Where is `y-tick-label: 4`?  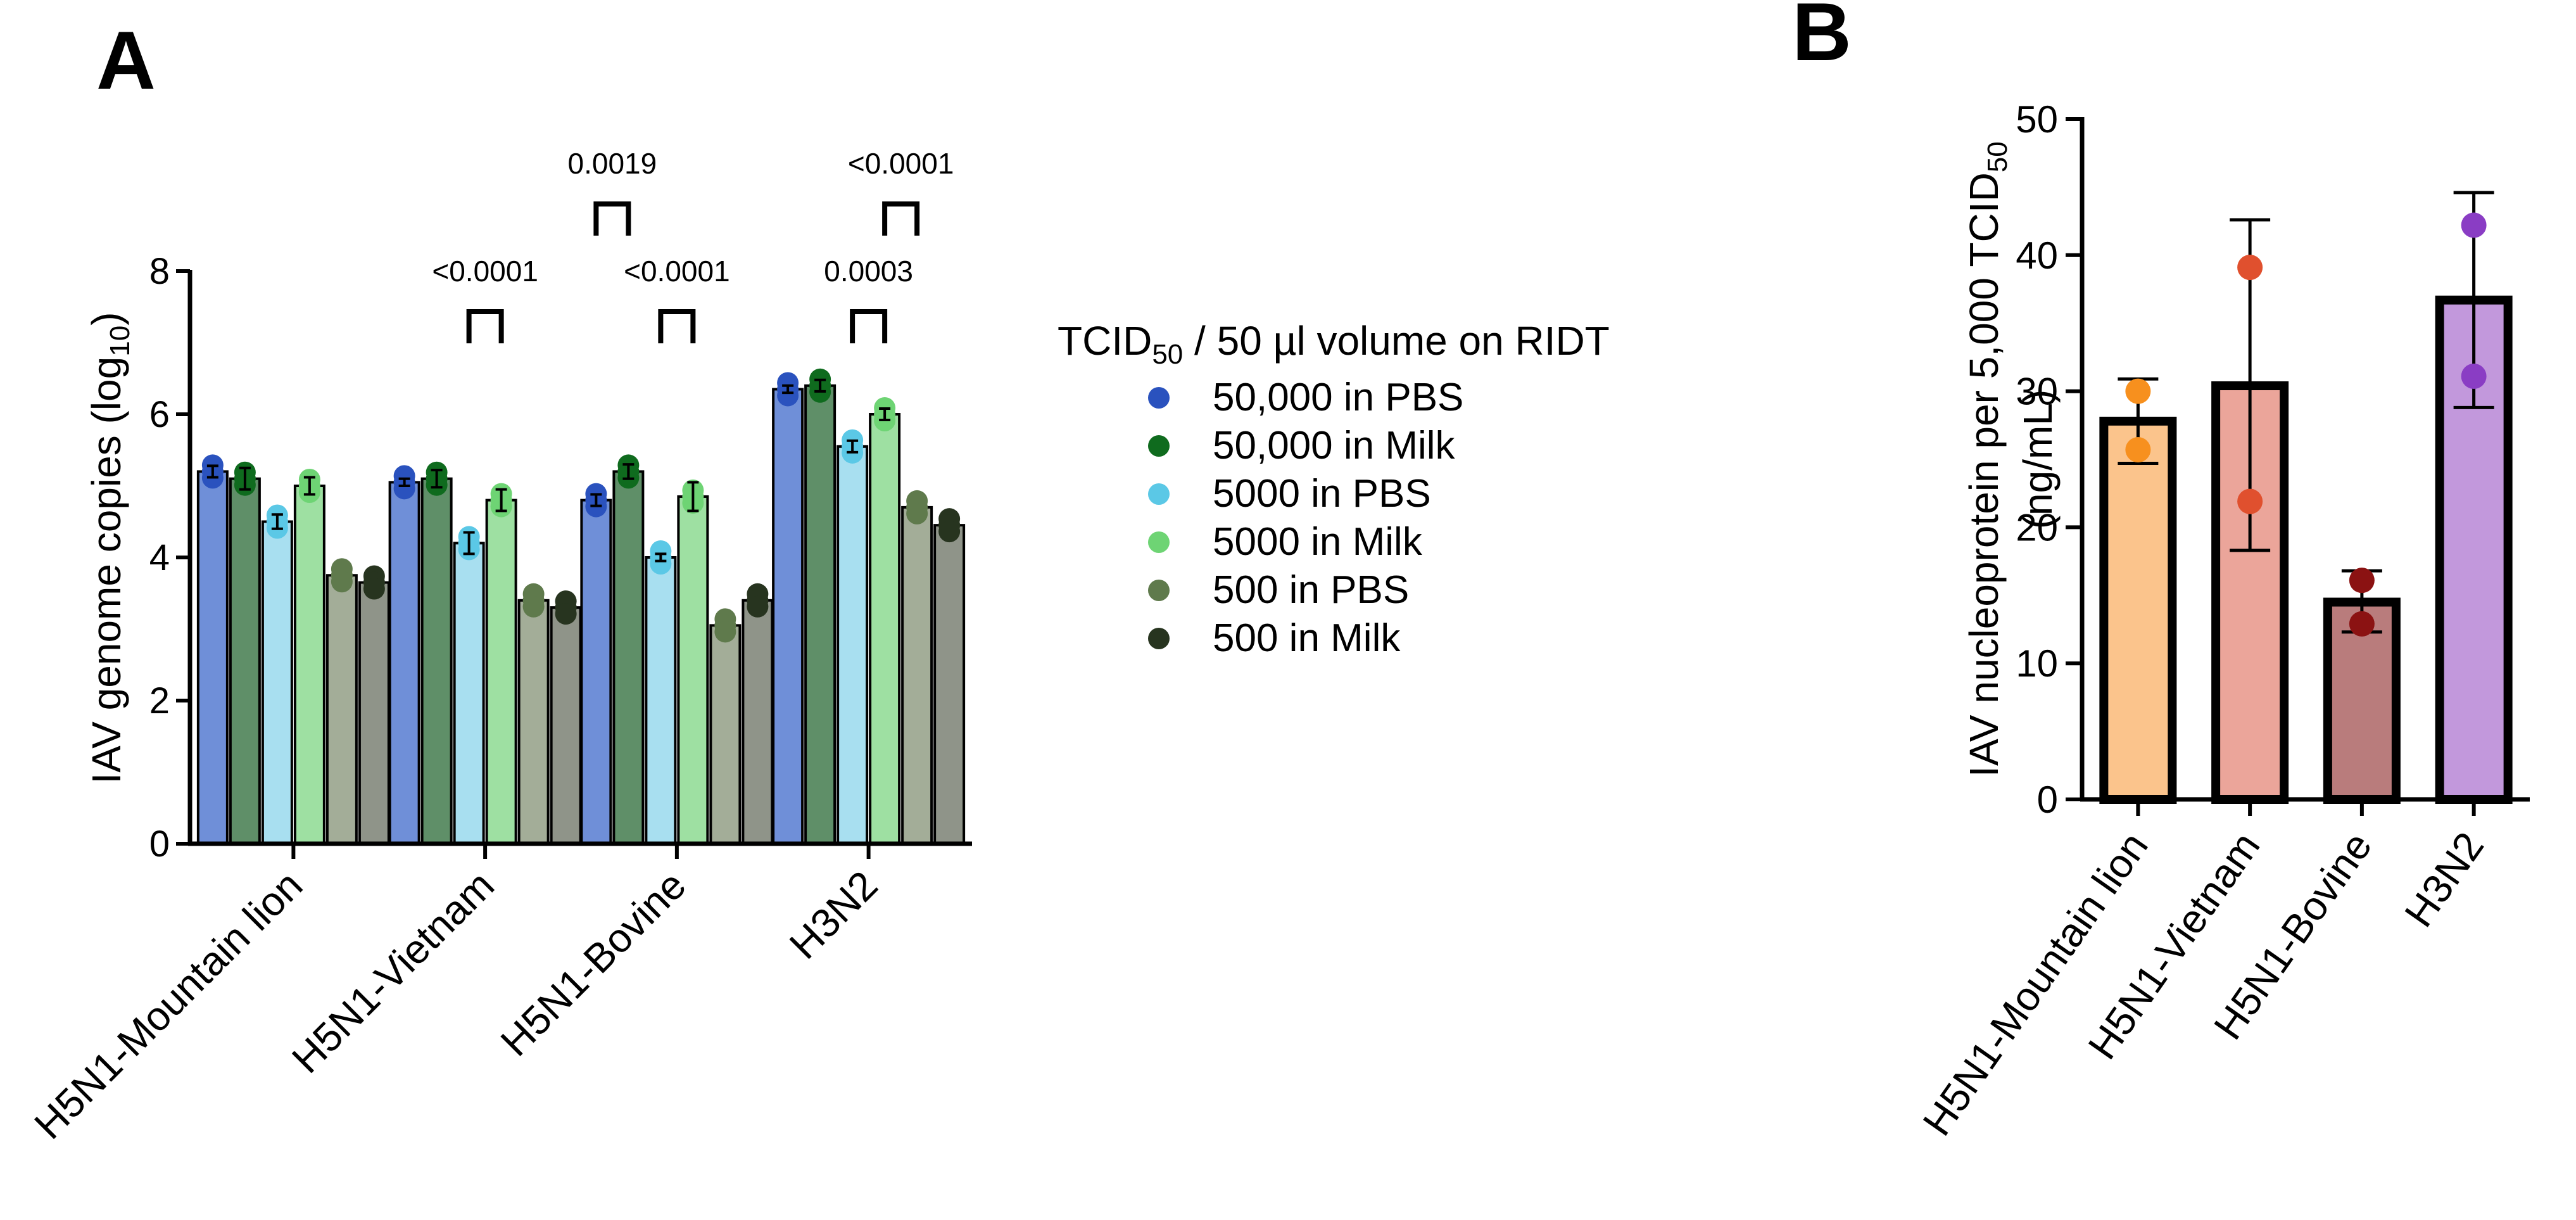 y-tick-label: 4 is located at coordinates (159, 557).